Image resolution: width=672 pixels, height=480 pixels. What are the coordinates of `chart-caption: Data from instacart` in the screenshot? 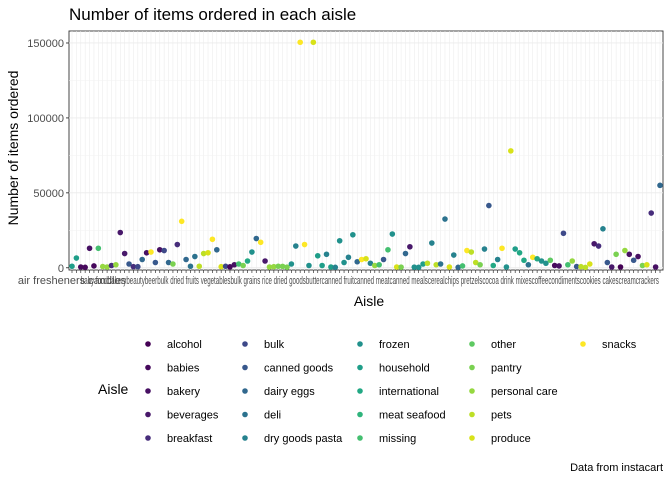 It's located at (616, 468).